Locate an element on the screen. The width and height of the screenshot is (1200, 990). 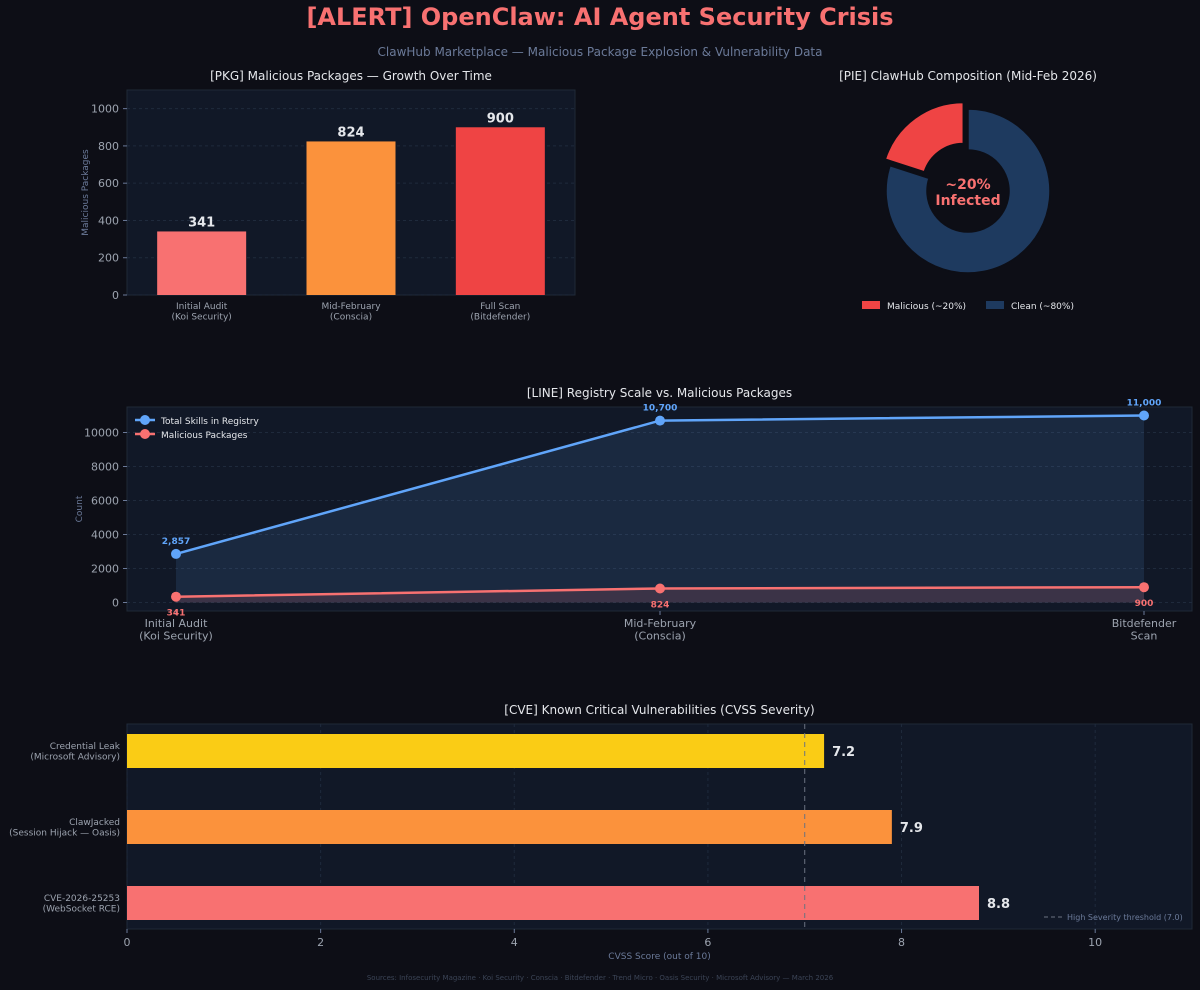
line-data-label: 10,700 is located at coordinates (660, 409).